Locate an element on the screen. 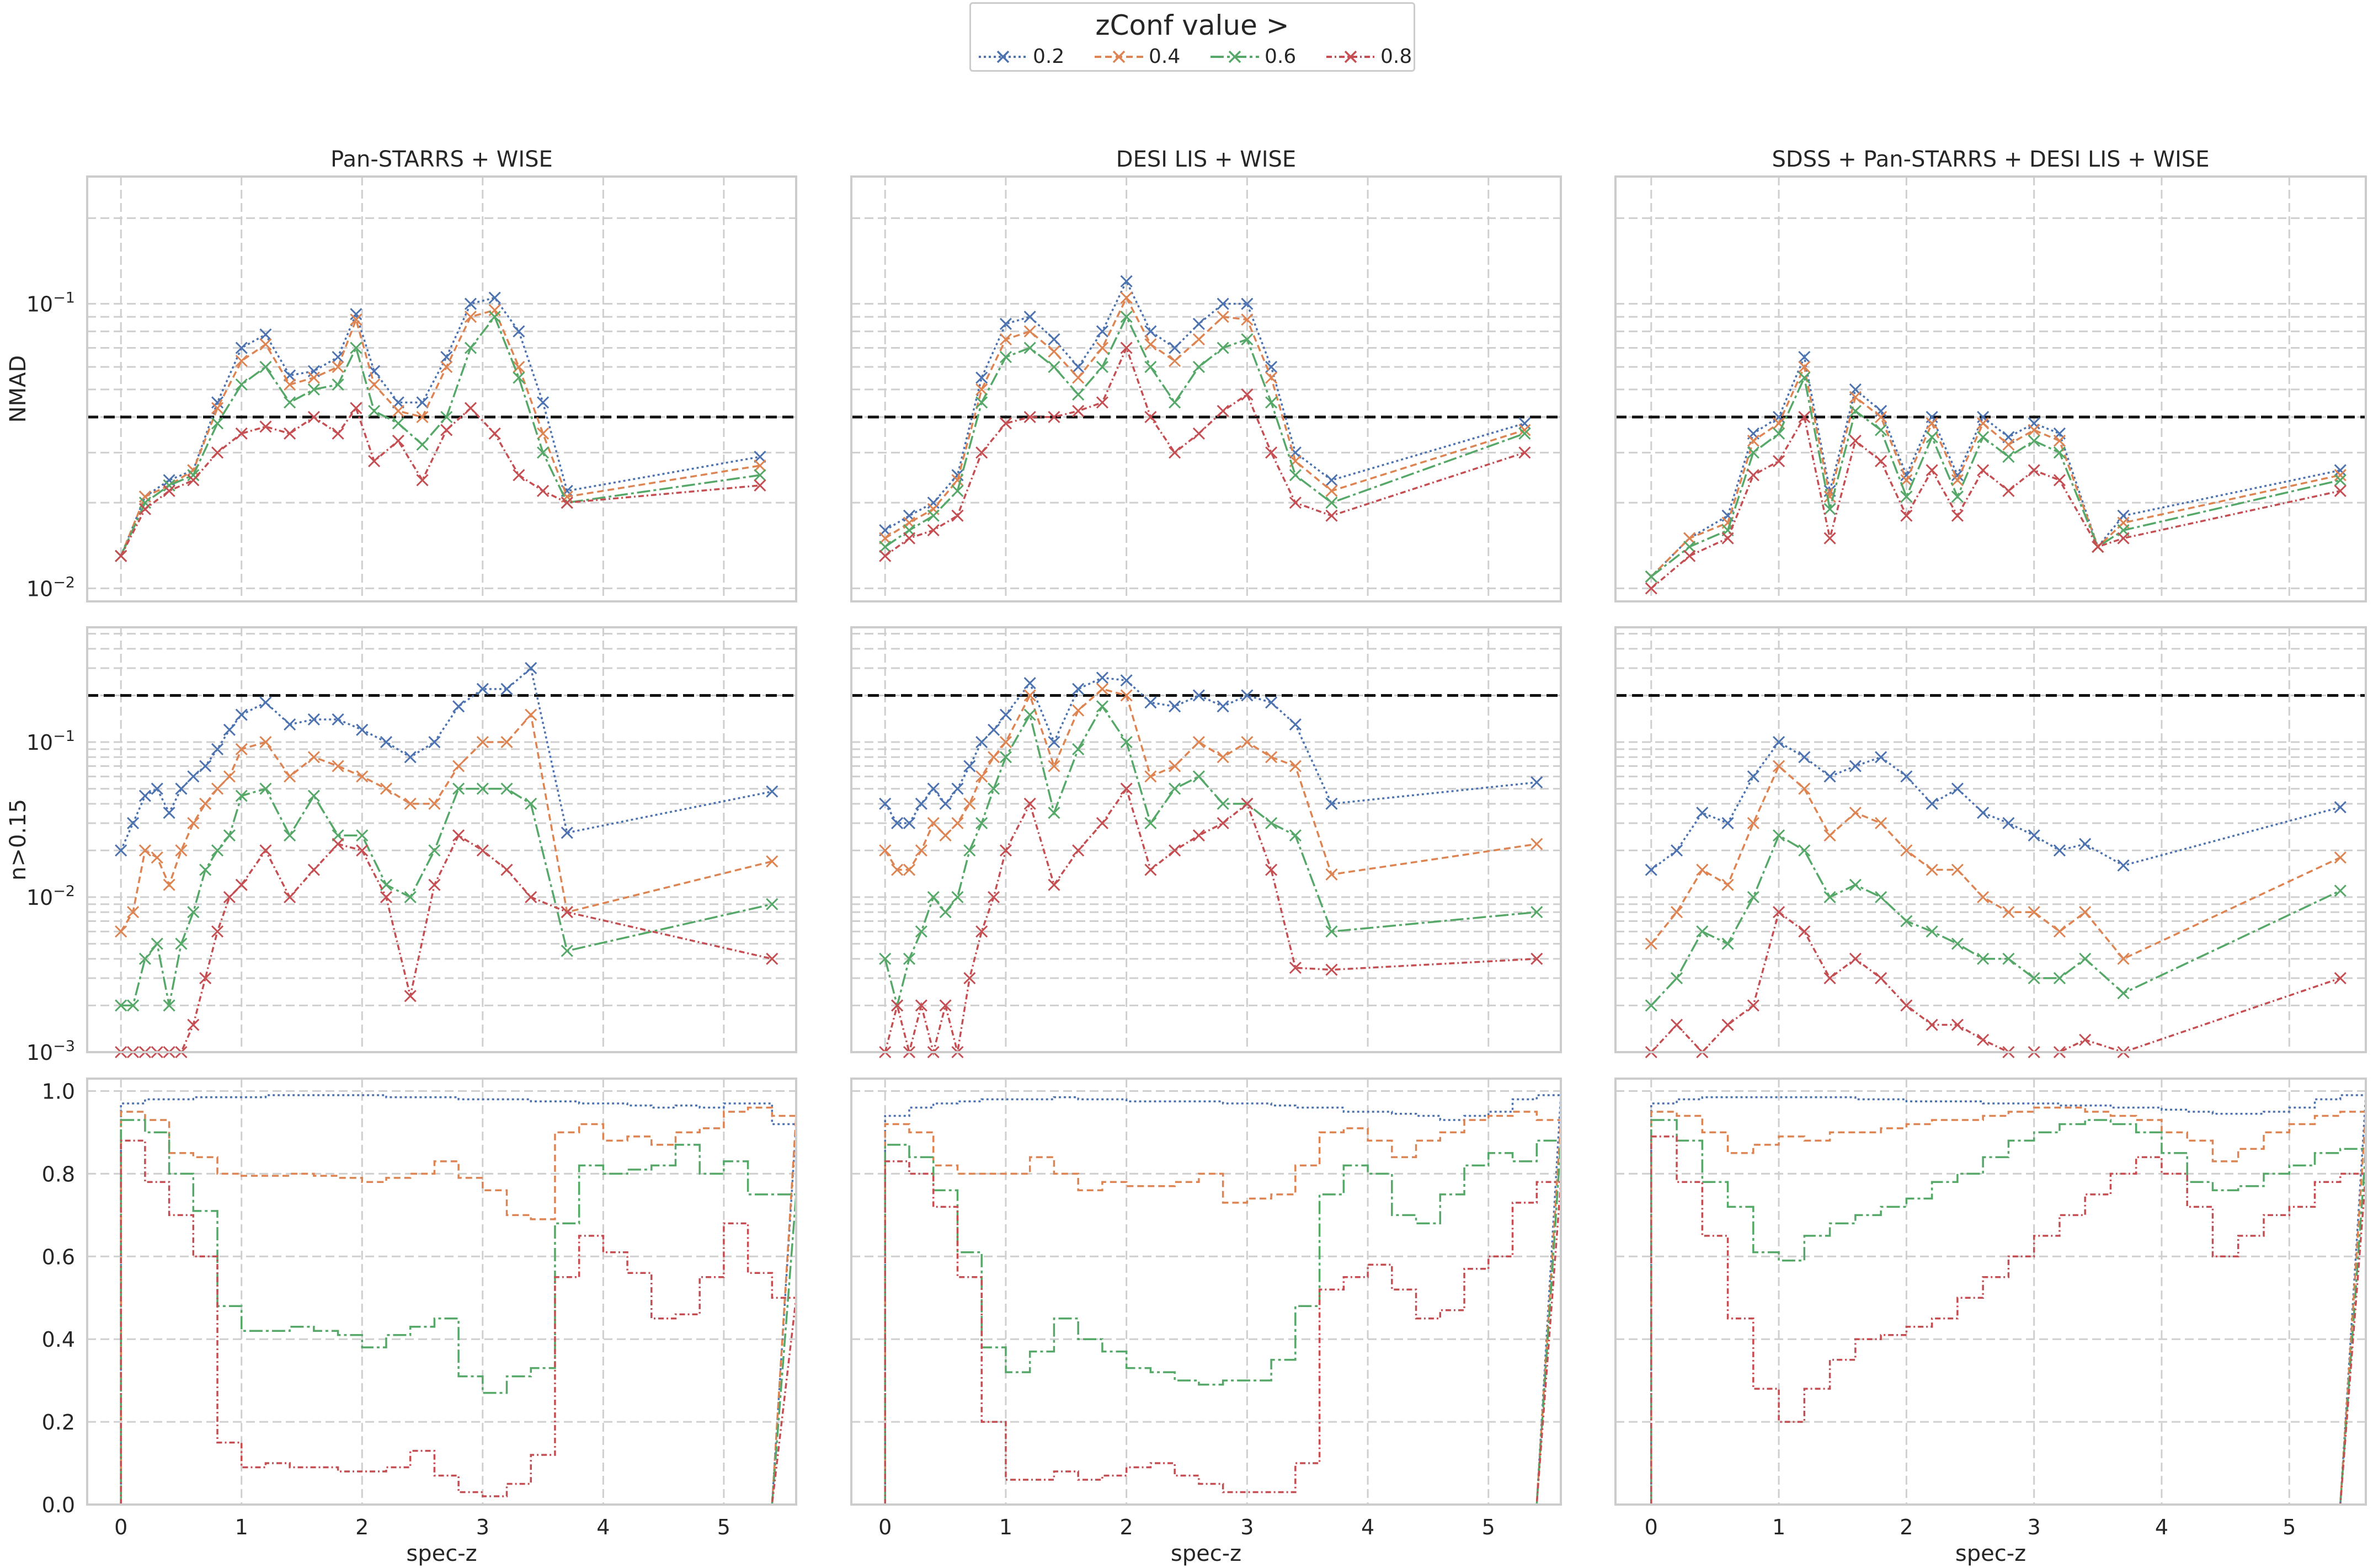 The width and height of the screenshot is (2373, 1568). x-tick-label-p6: 5 is located at coordinates (723, 1527).